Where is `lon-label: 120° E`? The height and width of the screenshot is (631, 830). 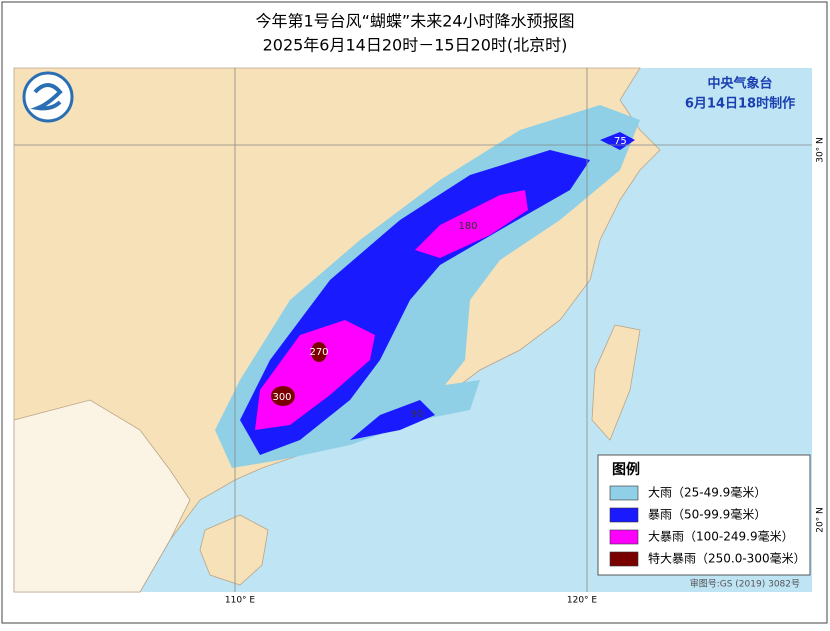
lon-label: 120° E is located at coordinates (582, 601).